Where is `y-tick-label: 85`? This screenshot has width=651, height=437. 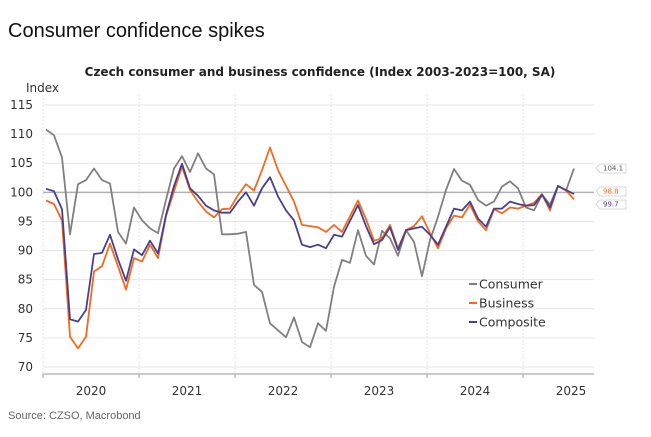 y-tick-label: 85 is located at coordinates (25, 280).